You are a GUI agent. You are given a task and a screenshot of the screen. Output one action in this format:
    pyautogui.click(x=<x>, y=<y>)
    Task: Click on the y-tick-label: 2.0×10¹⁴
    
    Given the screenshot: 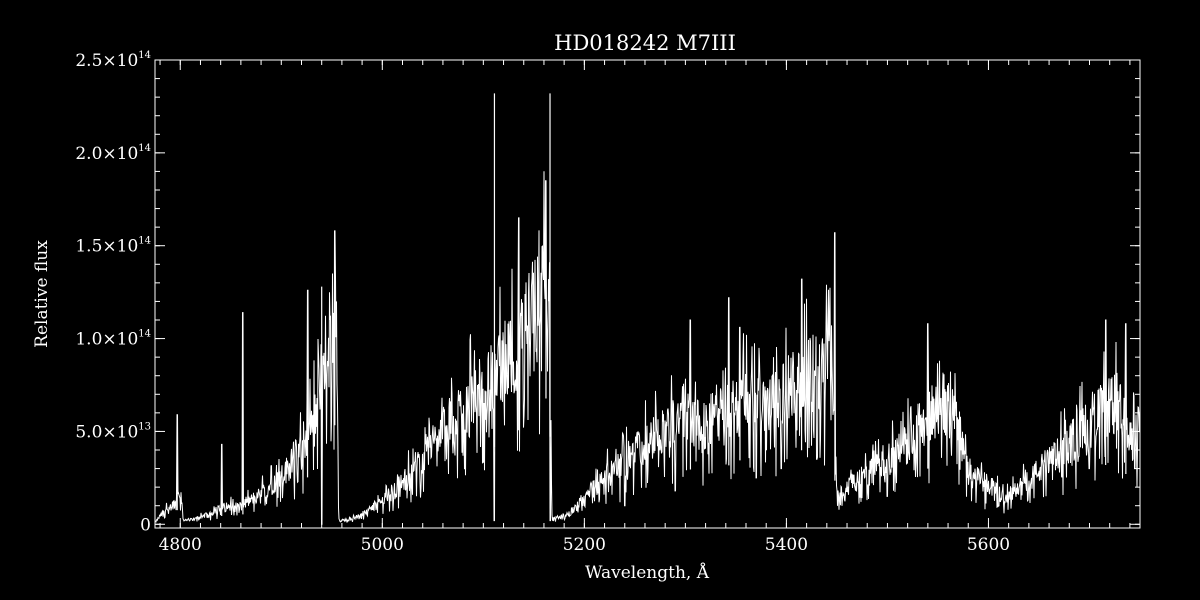 What is the action you would take?
    pyautogui.click(x=113, y=153)
    